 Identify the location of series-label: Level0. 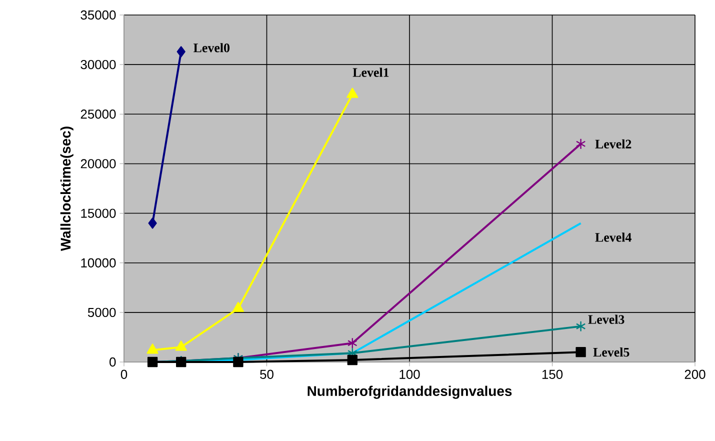
(212, 47).